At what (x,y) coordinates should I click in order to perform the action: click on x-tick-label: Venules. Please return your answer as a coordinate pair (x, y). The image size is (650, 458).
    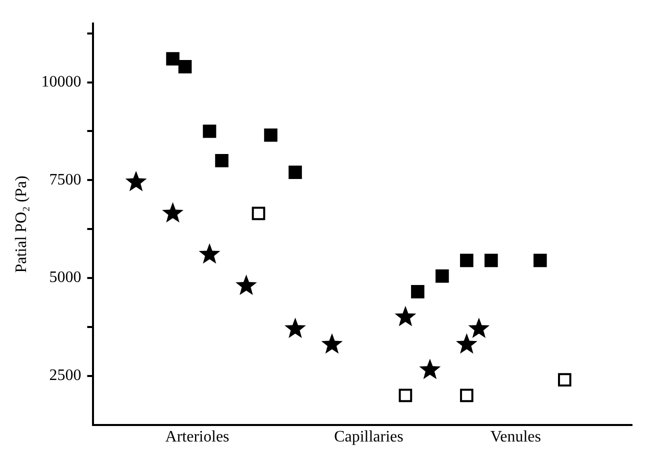
    Looking at the image, I should click on (515, 437).